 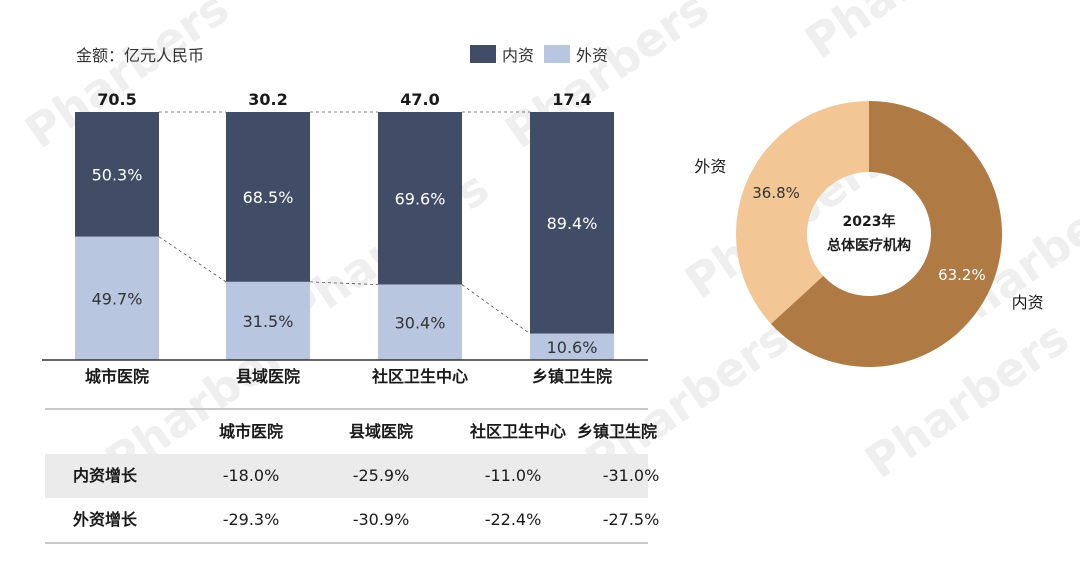 I want to click on table-header-row: 城市医院 县域医院 社区卫生中心 乡镇卫生院, so click(x=346, y=432).